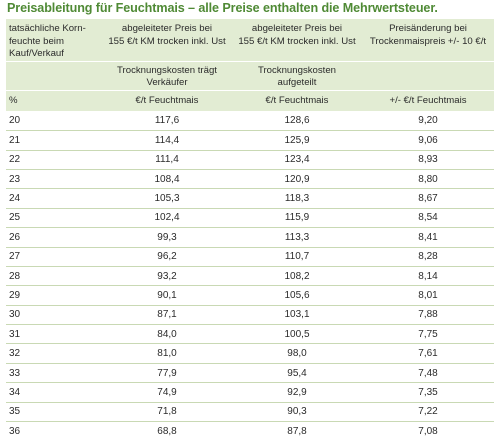 The image size is (500, 441). Describe the element at coordinates (167, 82) in the screenshot. I see `header-line: Verkäufer` at that location.